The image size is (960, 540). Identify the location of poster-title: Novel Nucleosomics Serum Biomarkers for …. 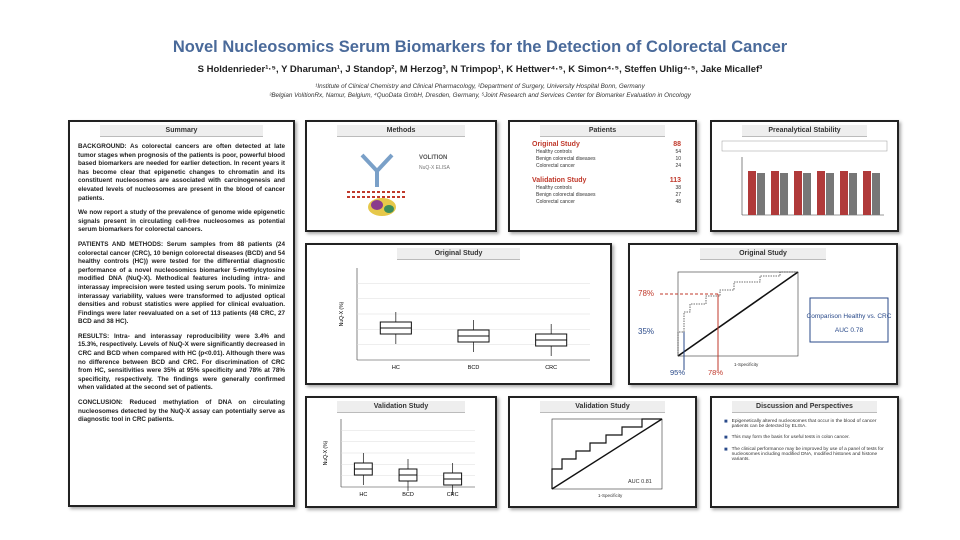
(480, 47).